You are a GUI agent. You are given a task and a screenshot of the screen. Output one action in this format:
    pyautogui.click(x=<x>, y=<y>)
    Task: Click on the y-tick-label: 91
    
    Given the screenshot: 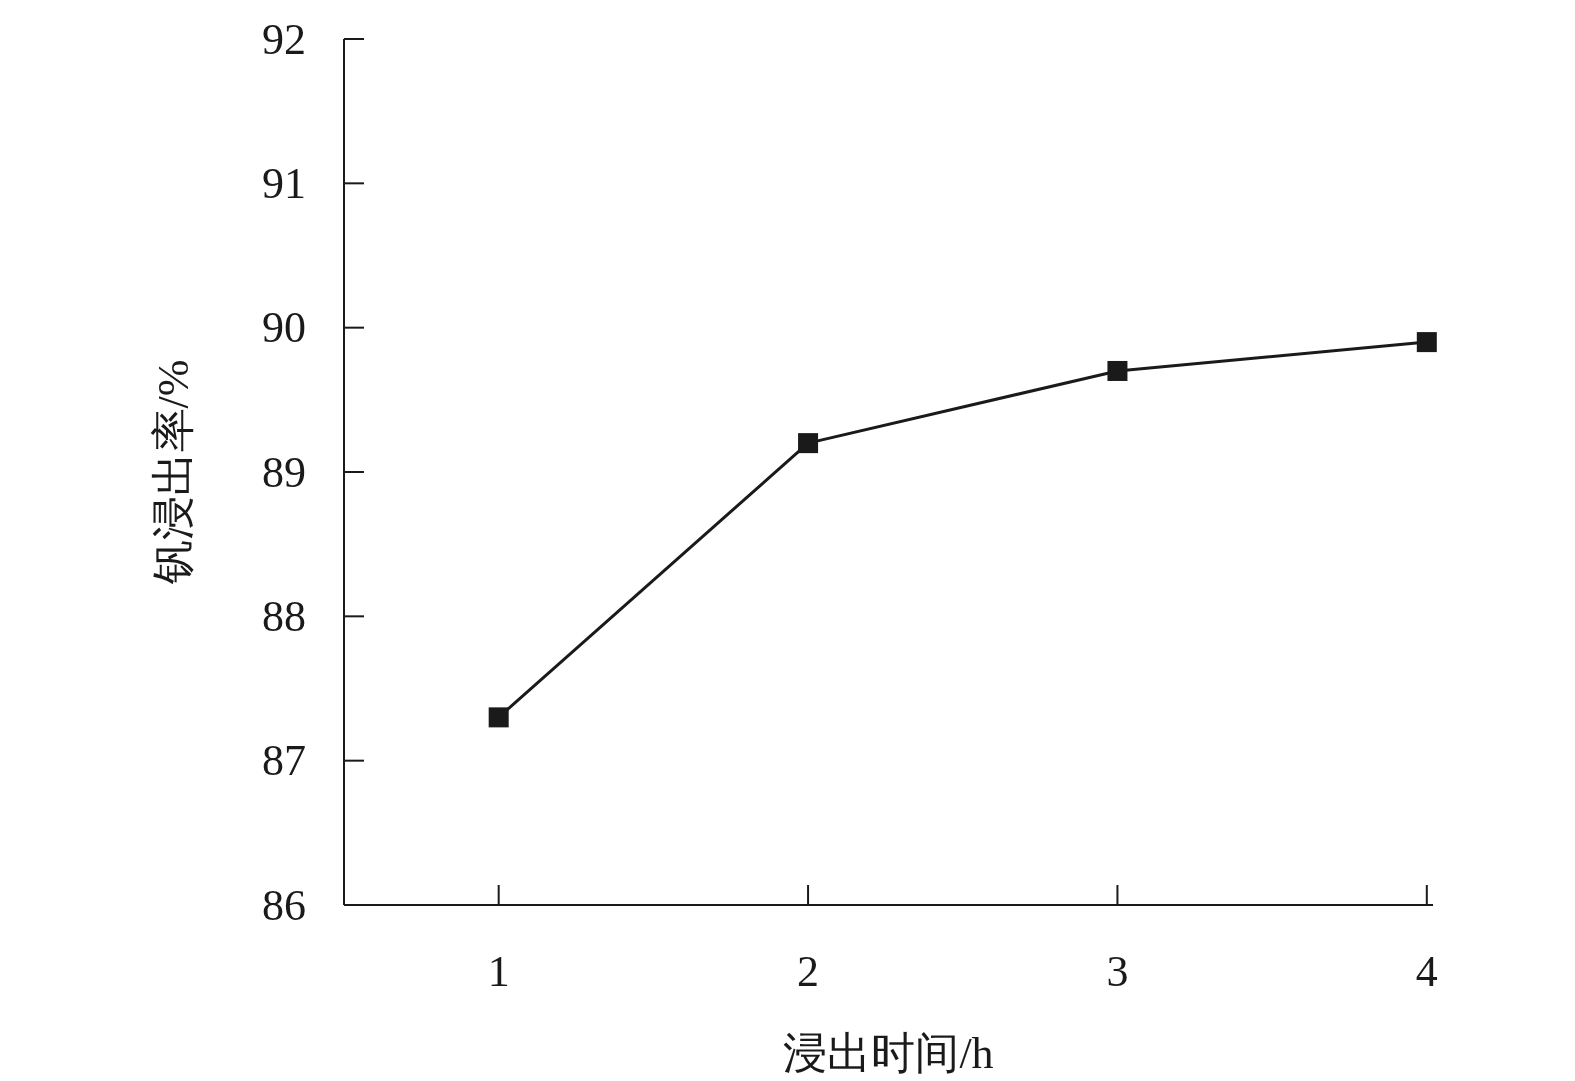 What is the action you would take?
    pyautogui.click(x=284, y=183)
    